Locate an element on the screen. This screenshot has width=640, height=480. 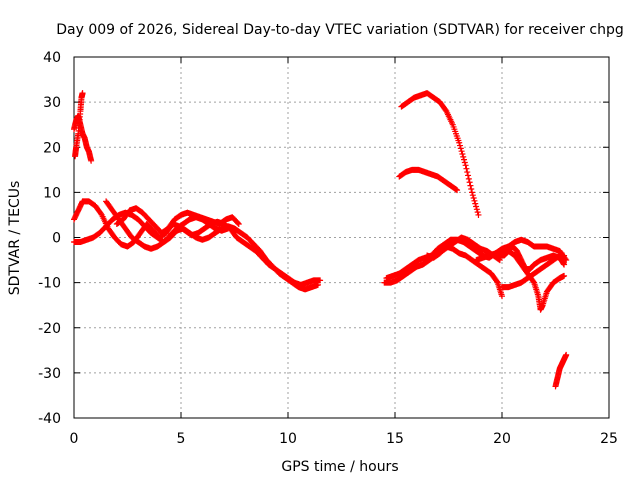
y-tick-label--20: -20 is located at coordinates (49, 329).